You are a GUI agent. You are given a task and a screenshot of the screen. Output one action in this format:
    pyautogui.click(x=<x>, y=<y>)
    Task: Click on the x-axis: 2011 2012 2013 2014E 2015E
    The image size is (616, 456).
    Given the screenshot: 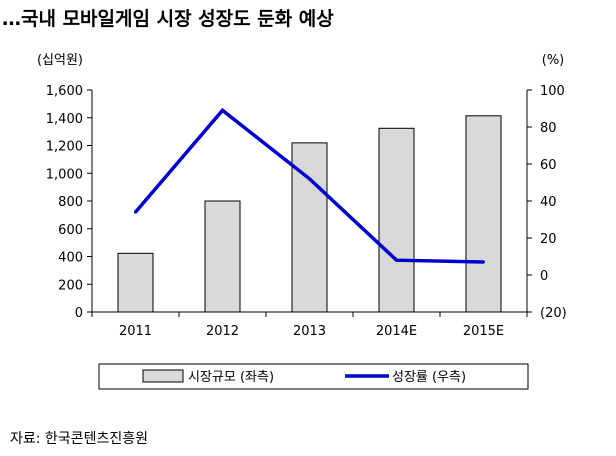 What is the action you would take?
    pyautogui.click(x=309, y=325)
    